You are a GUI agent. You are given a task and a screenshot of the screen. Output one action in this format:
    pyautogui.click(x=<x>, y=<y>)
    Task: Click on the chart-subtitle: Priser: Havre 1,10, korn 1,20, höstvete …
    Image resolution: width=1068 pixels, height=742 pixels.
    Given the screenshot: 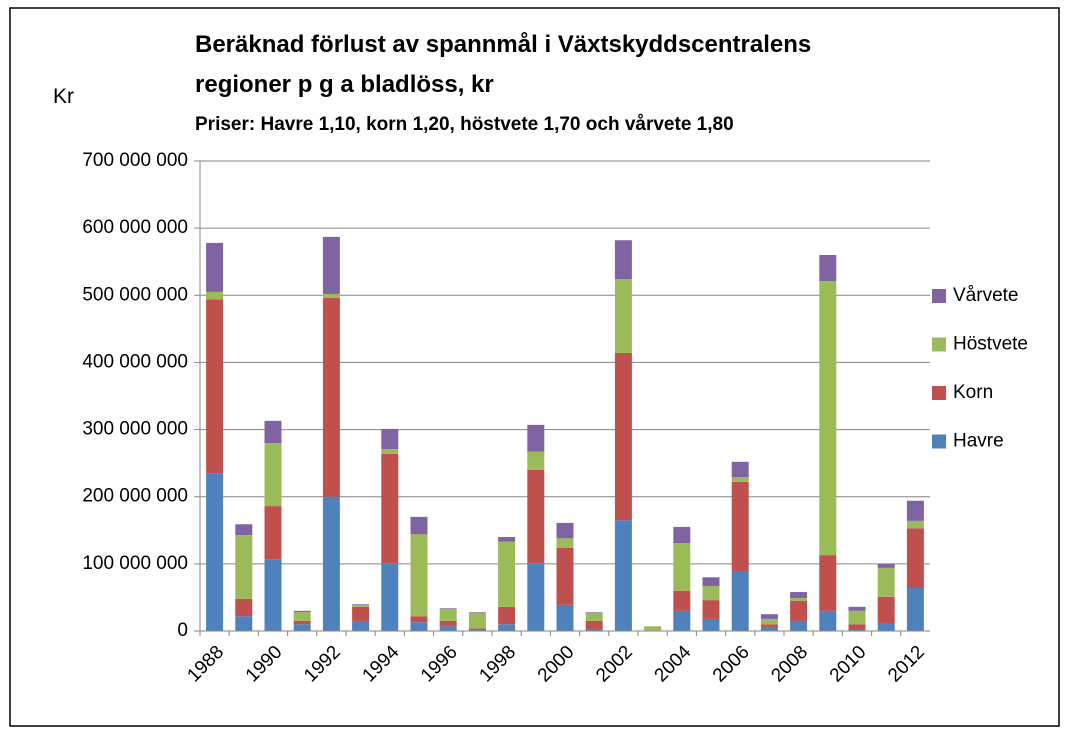 What is the action you would take?
    pyautogui.click(x=464, y=124)
    